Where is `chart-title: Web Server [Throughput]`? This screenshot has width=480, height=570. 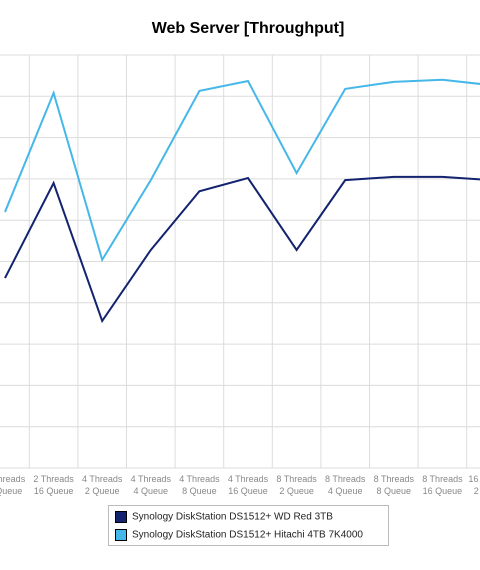 chart-title: Web Server [Throughput] is located at coordinates (248, 28).